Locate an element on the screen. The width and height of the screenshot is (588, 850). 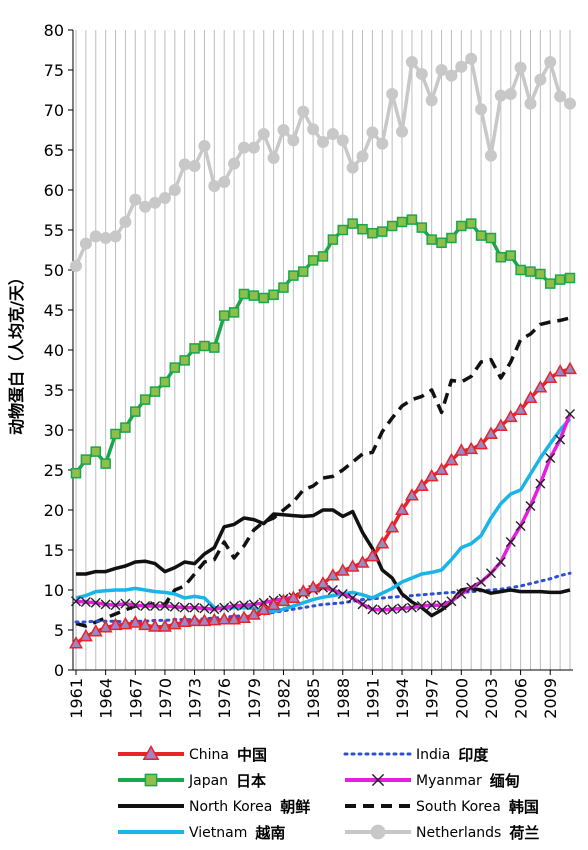
legend-label-myanmar: Myanmar is located at coordinates (449, 781).